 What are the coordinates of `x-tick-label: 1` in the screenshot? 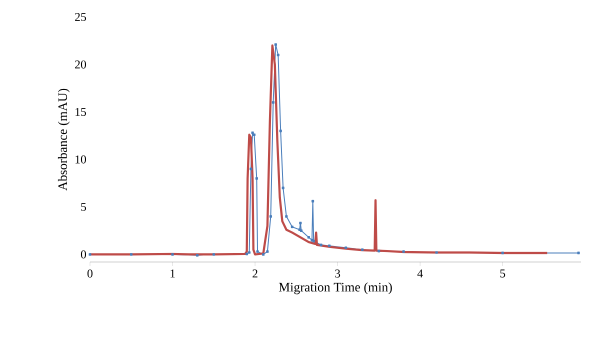 It's located at (172, 274).